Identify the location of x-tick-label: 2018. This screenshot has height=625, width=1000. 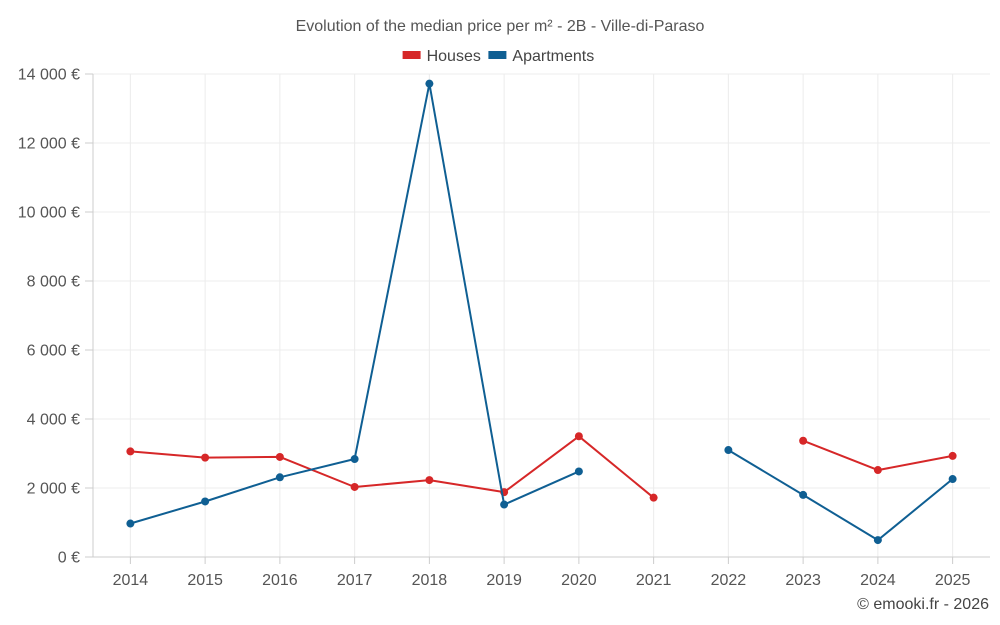
(430, 580).